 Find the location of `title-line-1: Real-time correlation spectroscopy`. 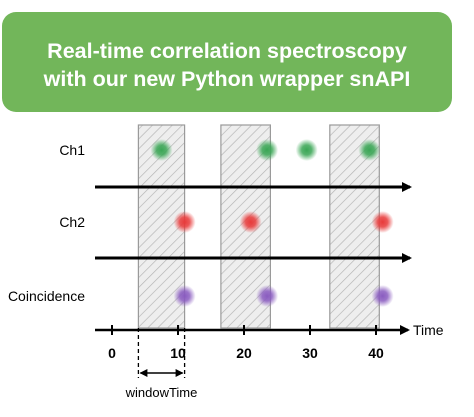

title-line-1: Real-time correlation spectroscopy is located at coordinates (227, 51).